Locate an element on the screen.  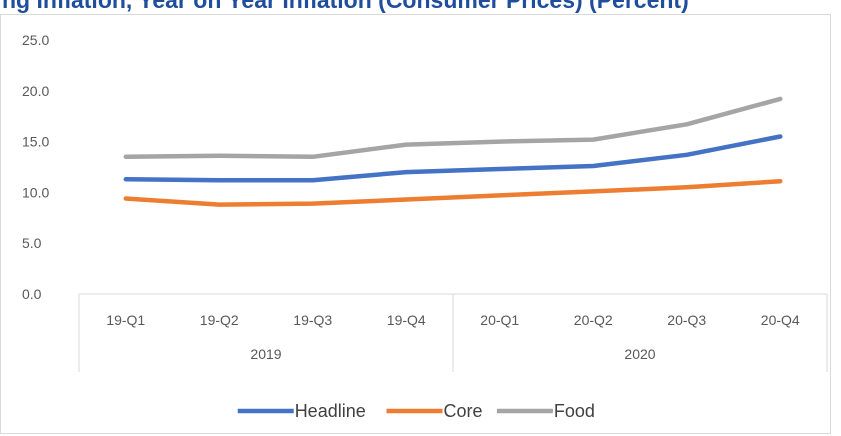
x-tick-label: 20-Q4 is located at coordinates (780, 320).